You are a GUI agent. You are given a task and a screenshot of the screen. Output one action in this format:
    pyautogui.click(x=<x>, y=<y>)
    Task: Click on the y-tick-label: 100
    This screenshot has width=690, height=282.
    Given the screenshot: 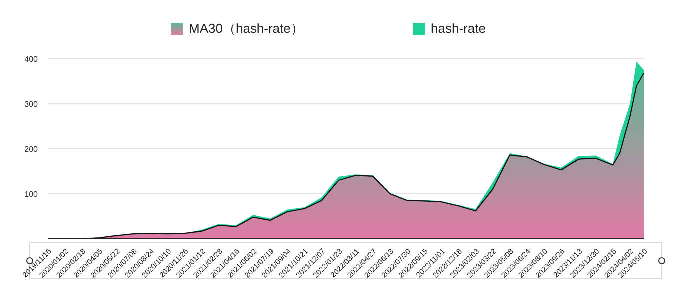 What is the action you would take?
    pyautogui.click(x=31, y=194)
    